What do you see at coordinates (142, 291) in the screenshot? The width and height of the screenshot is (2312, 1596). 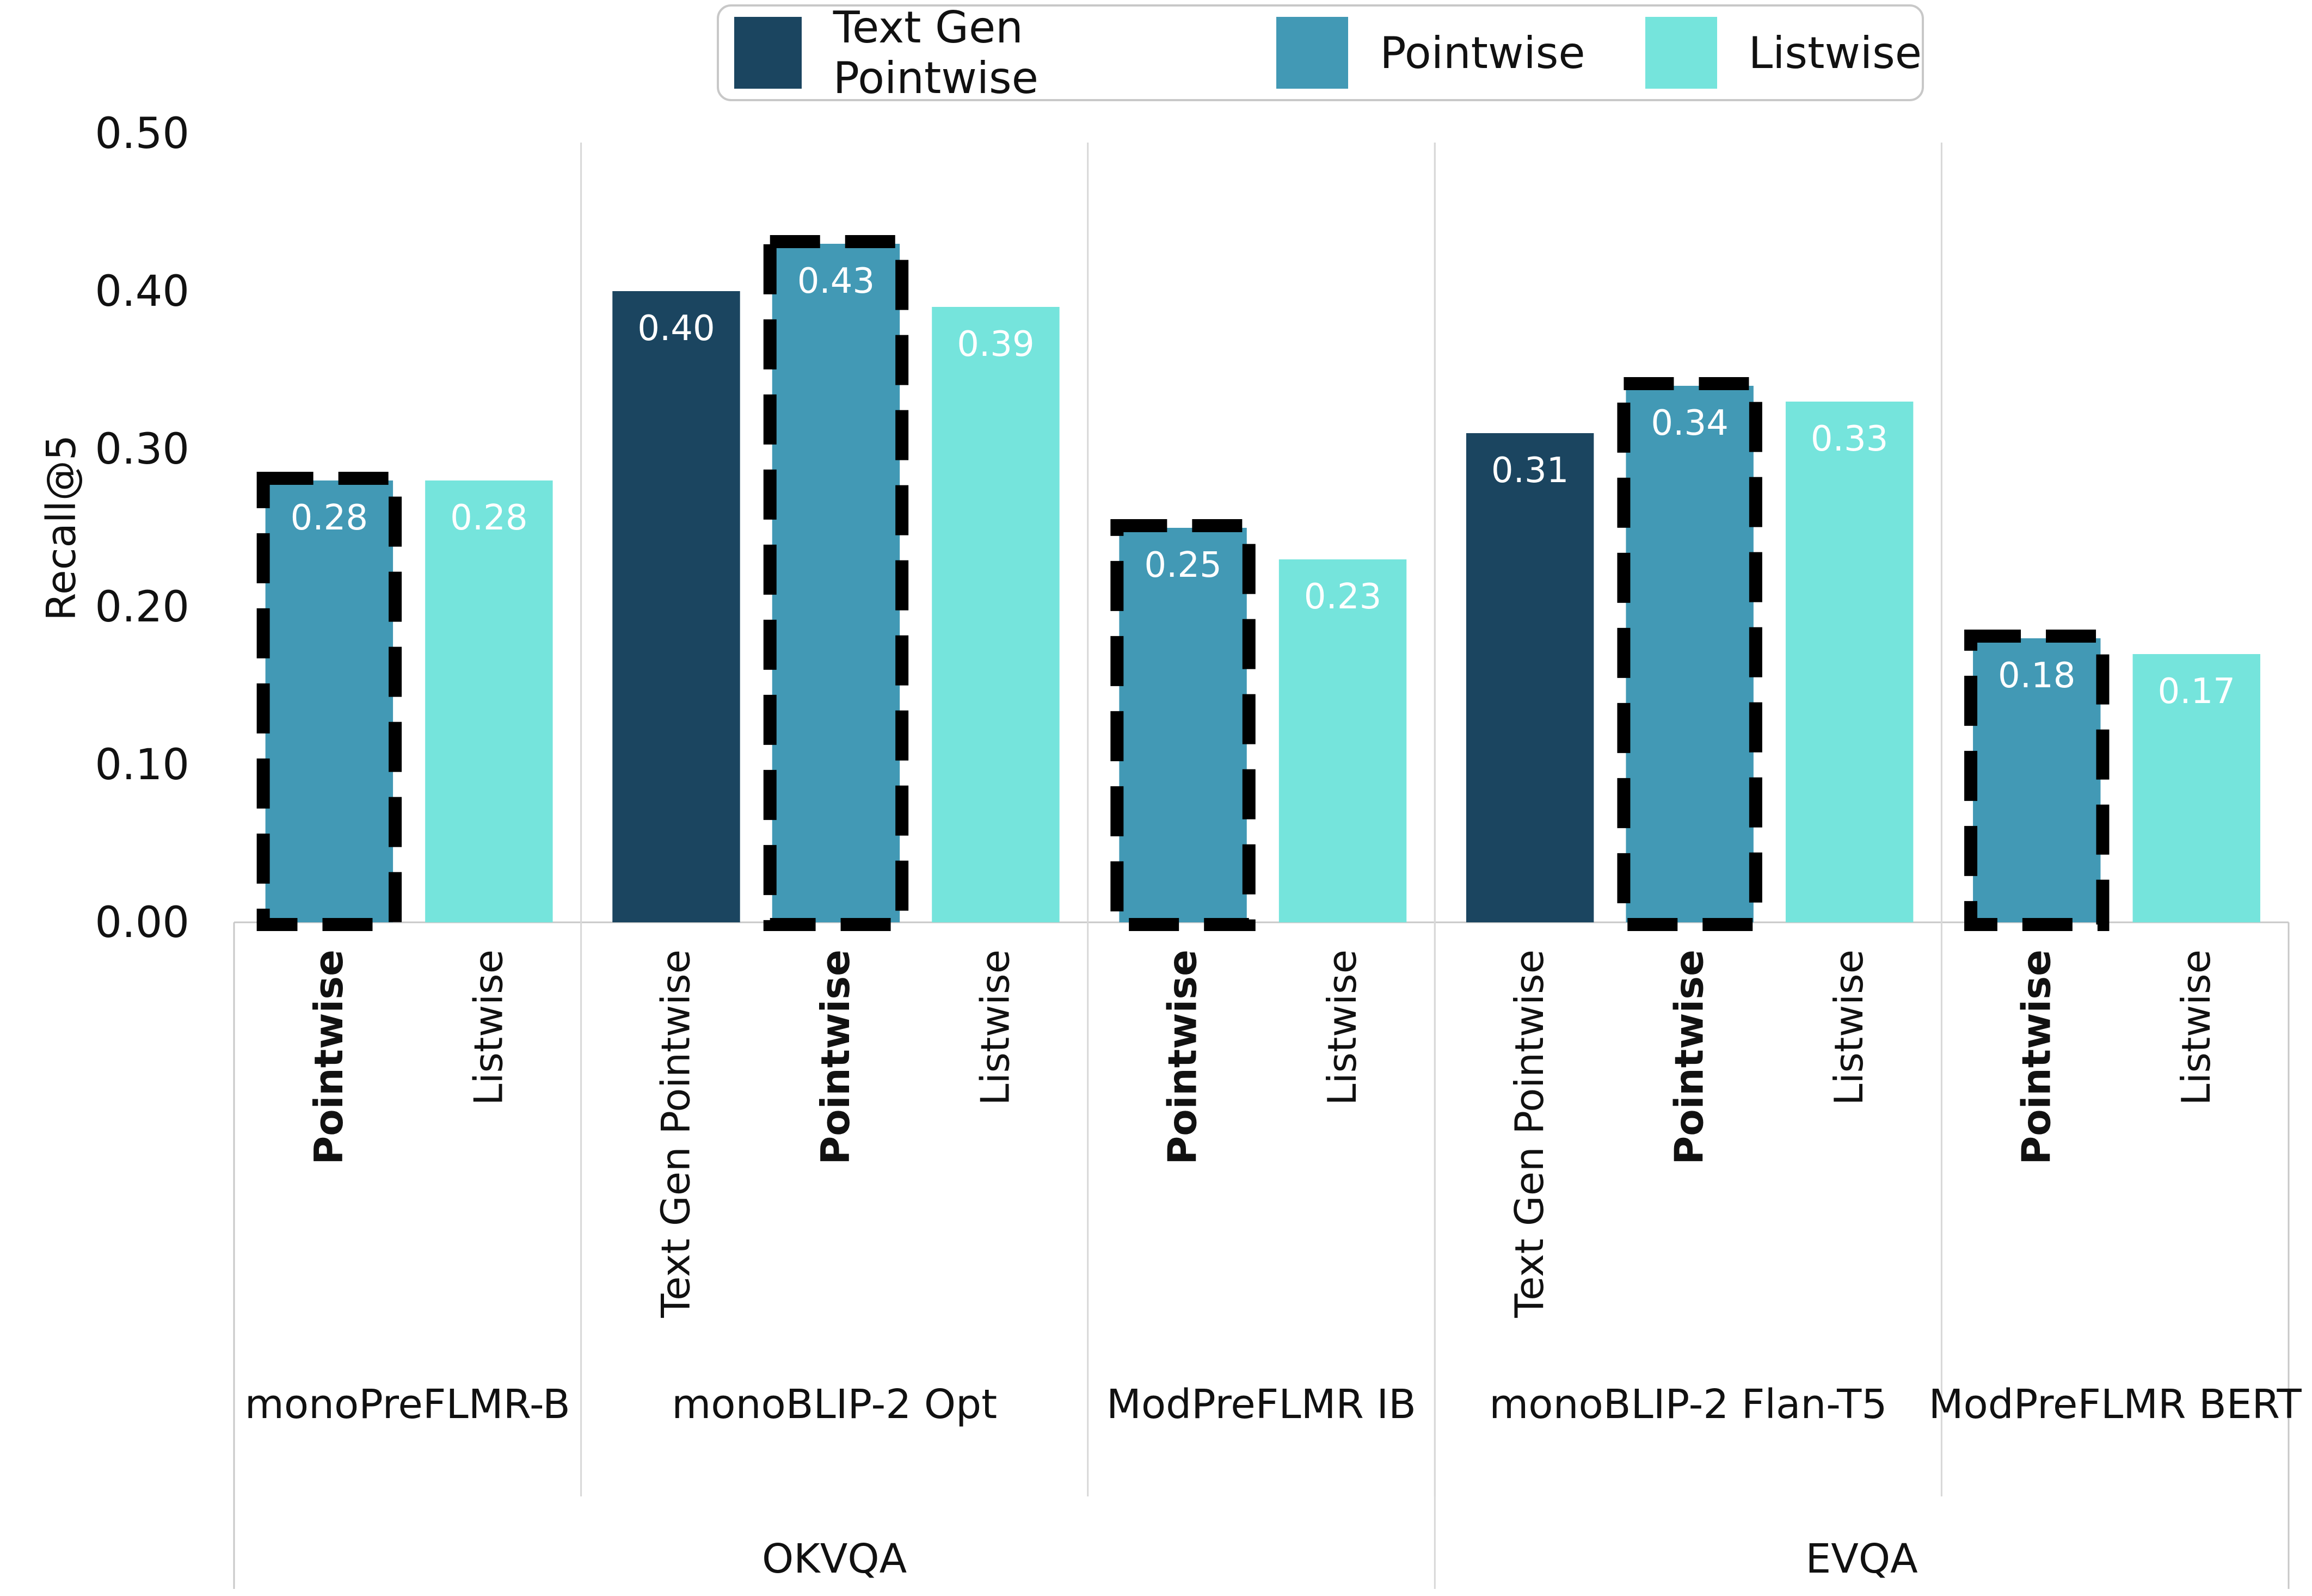 I see `y-tick-label: 0.40` at bounding box center [142, 291].